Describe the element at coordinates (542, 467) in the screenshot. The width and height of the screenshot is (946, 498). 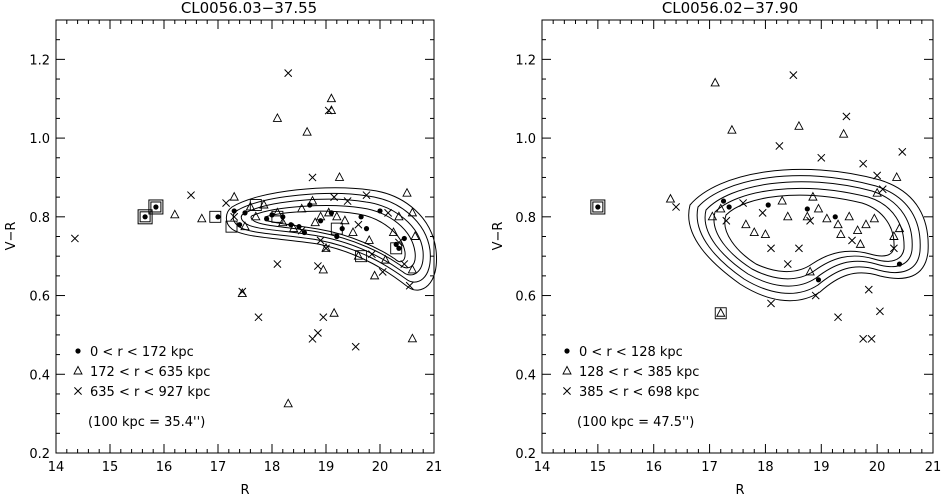
I see `x-tick-label: 14` at that location.